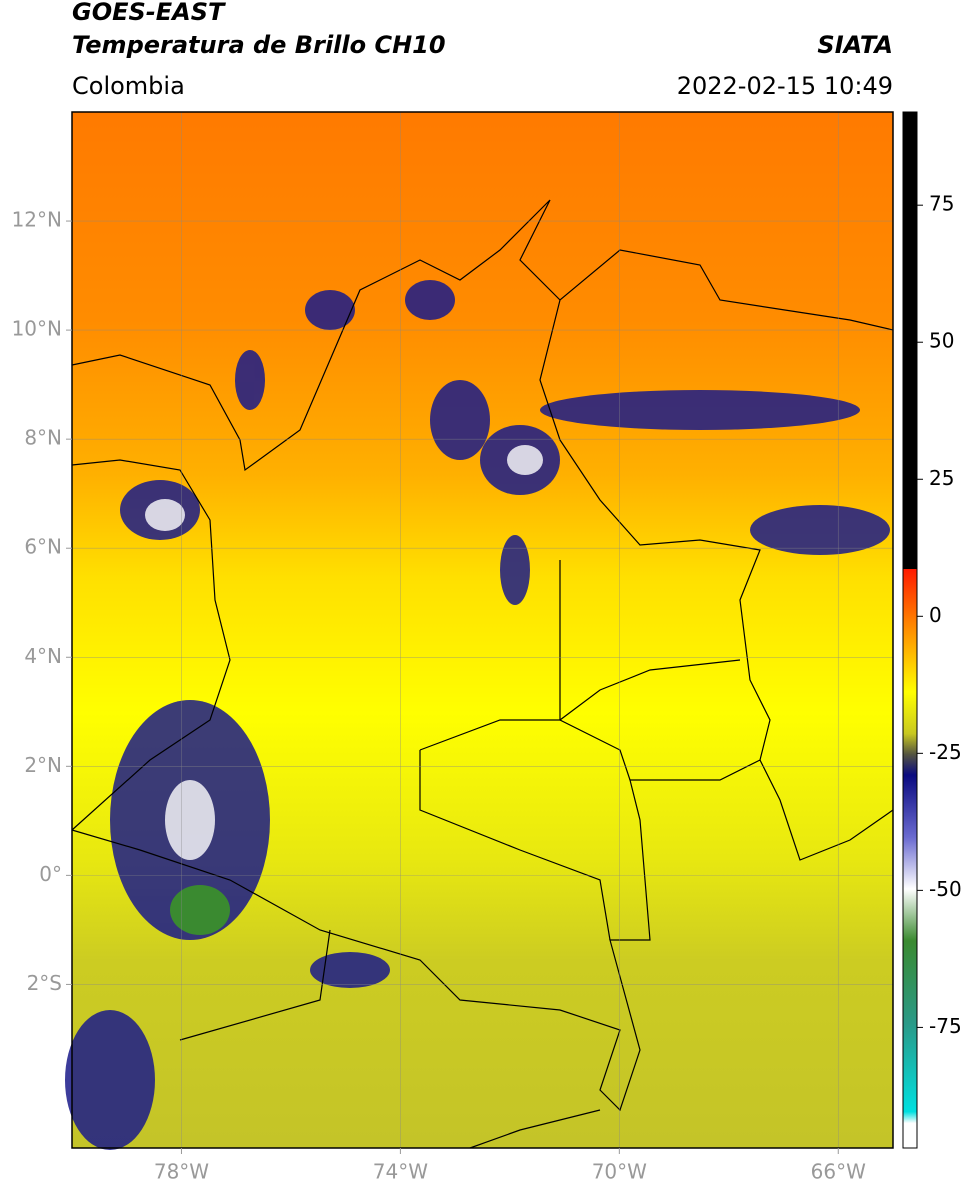 This screenshot has width=966, height=1194. What do you see at coordinates (941, 478) in the screenshot?
I see `colorbar-tick-label: 25` at bounding box center [941, 478].